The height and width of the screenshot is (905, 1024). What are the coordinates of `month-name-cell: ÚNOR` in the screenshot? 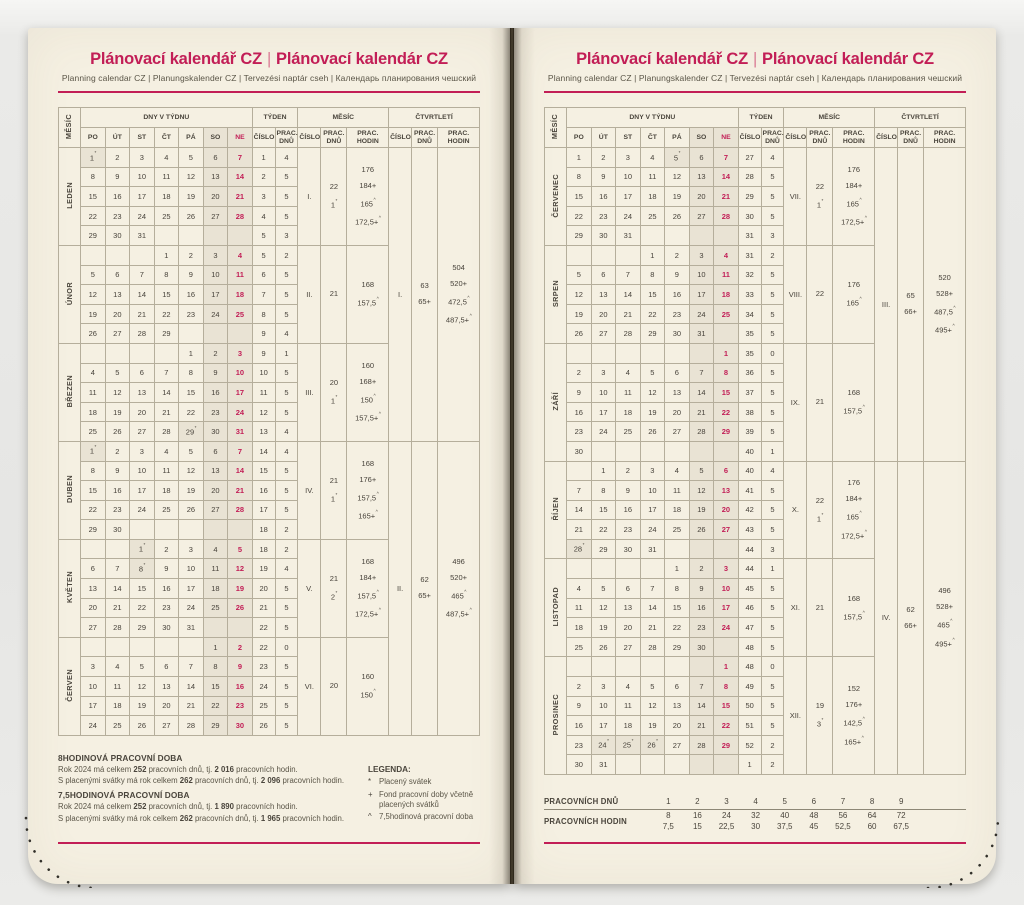 It's located at (69, 294).